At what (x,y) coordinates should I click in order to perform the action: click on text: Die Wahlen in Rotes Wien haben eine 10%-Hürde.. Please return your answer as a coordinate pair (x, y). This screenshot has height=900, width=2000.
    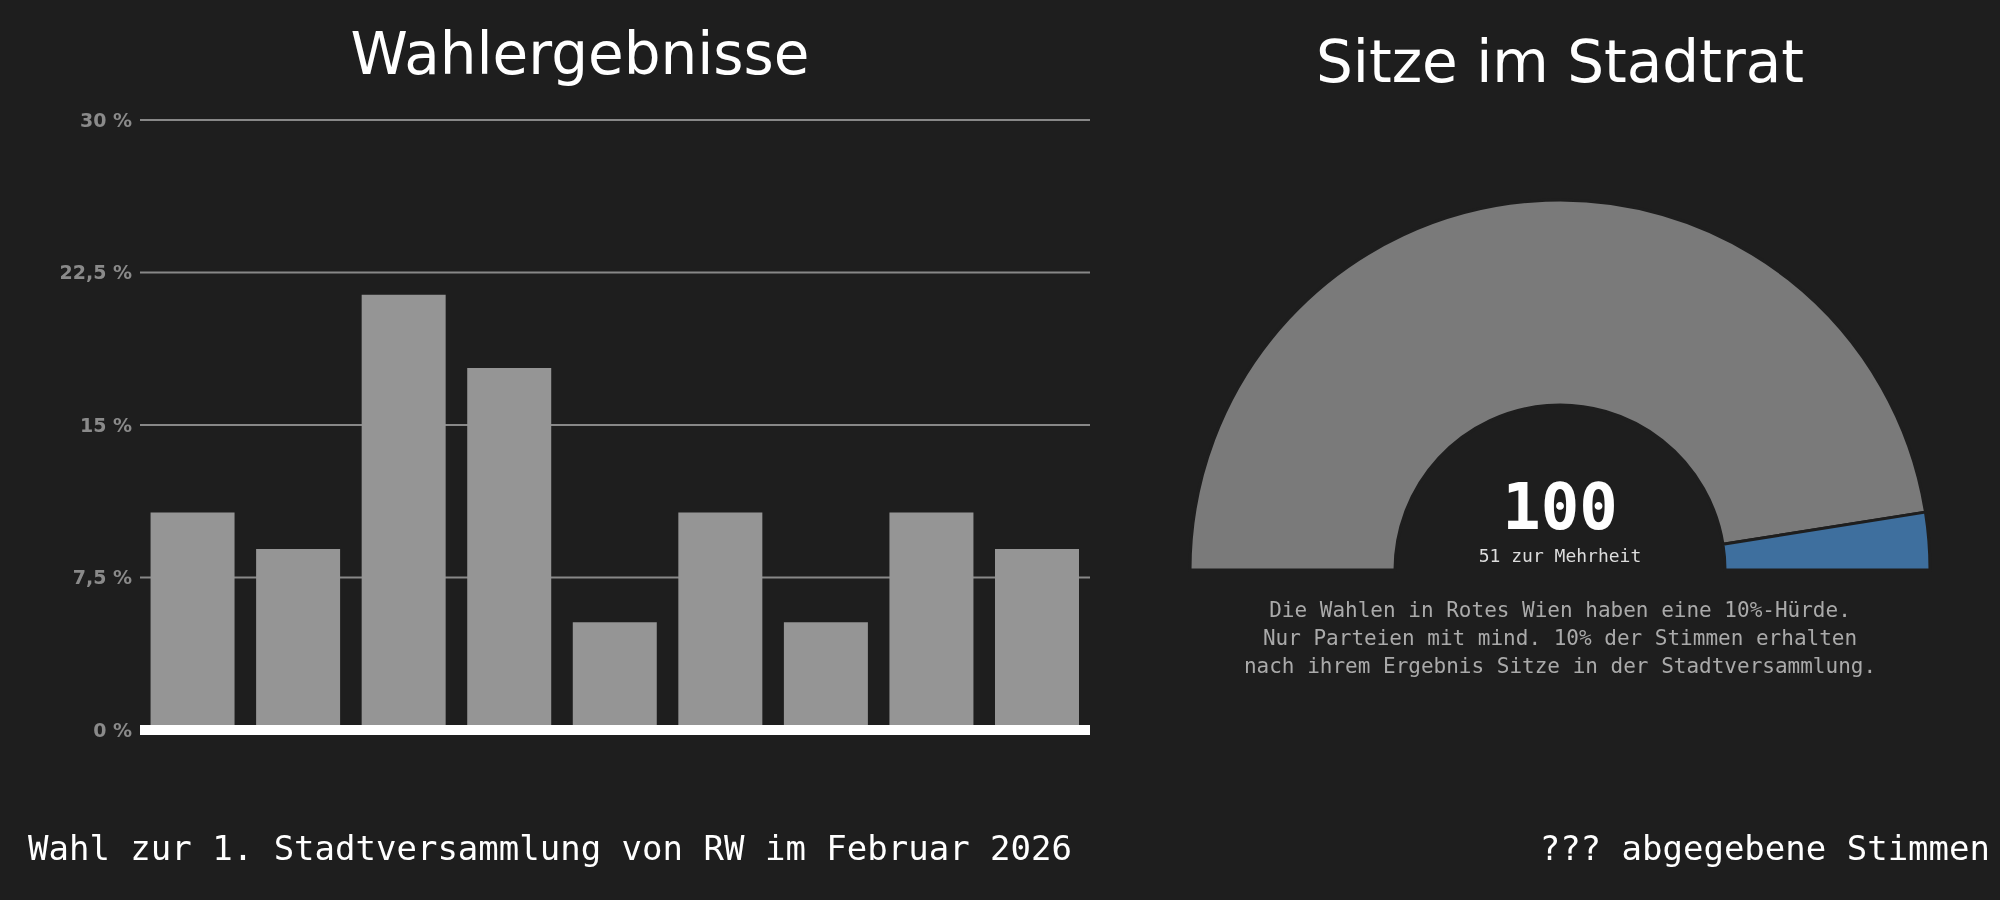
    Looking at the image, I should click on (1560, 610).